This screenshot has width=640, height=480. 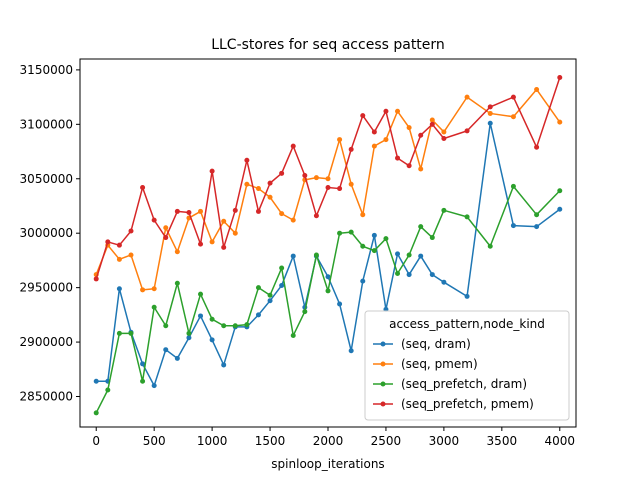 What do you see at coordinates (270, 441) in the screenshot?
I see `x-tick-label: 1500` at bounding box center [270, 441].